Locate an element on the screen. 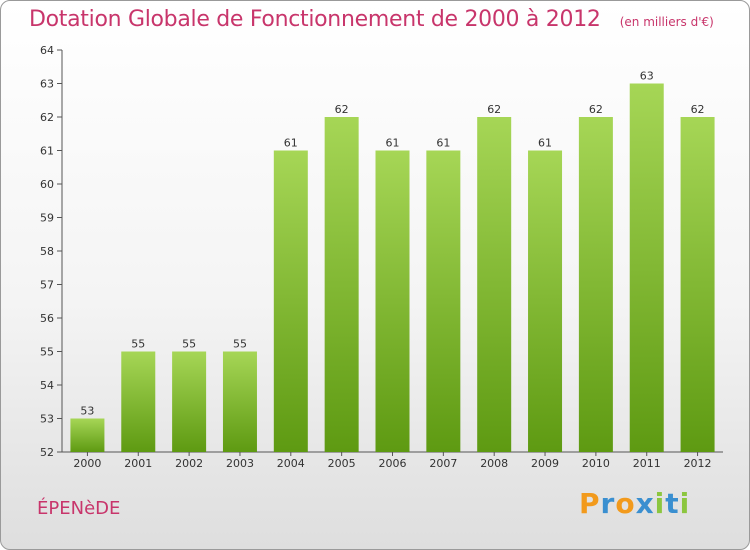  data-label-2001: 55 is located at coordinates (138, 344).